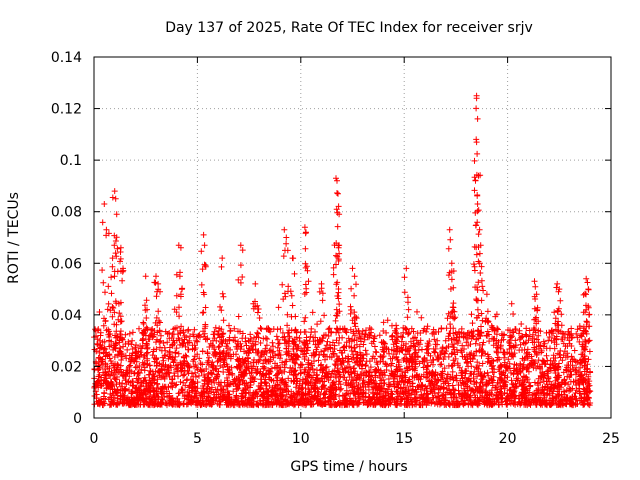  I want to click on y-tick-label: 0.06, so click(66, 264).